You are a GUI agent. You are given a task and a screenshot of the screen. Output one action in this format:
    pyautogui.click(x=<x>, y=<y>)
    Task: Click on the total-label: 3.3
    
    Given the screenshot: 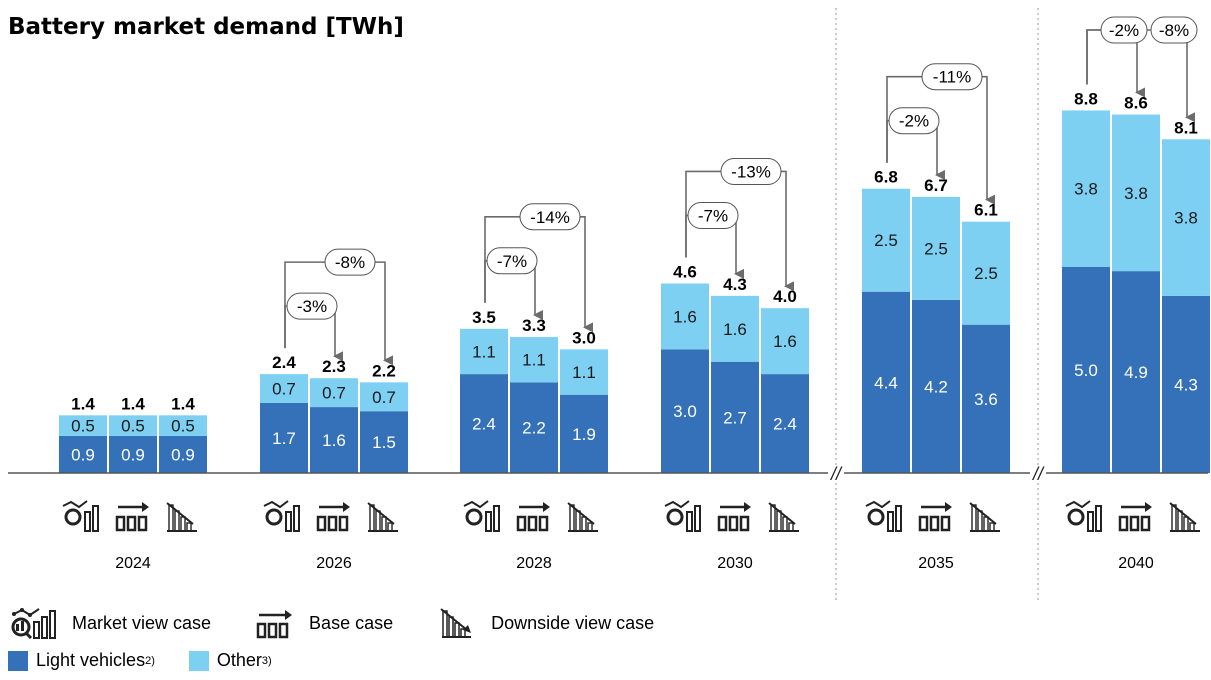 What is the action you would take?
    pyautogui.click(x=534, y=325)
    